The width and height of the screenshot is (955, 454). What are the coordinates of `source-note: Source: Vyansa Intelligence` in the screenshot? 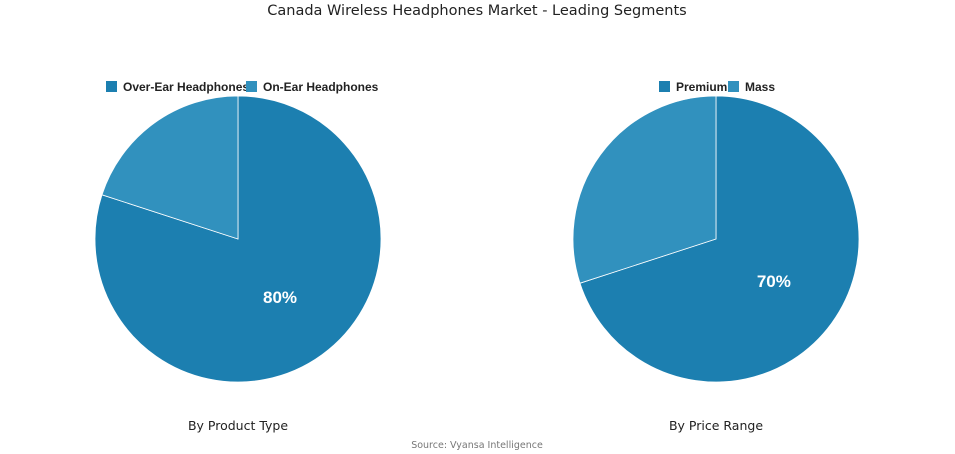 It's located at (477, 445).